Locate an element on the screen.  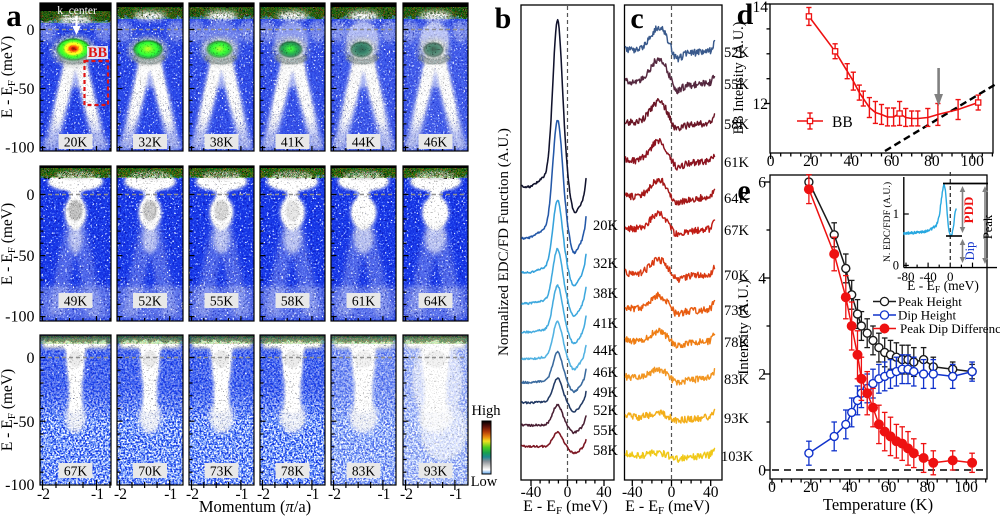
svg-text: PDD is located at coordinates (968, 210).